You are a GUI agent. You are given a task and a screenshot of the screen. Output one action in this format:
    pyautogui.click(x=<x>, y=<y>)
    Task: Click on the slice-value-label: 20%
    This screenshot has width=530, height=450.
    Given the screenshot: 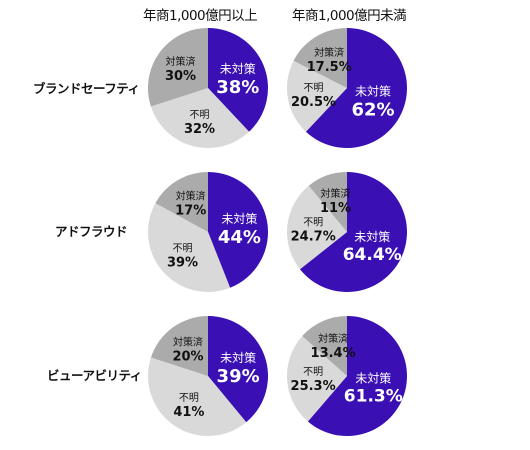 What is the action you would take?
    pyautogui.click(x=187, y=357)
    